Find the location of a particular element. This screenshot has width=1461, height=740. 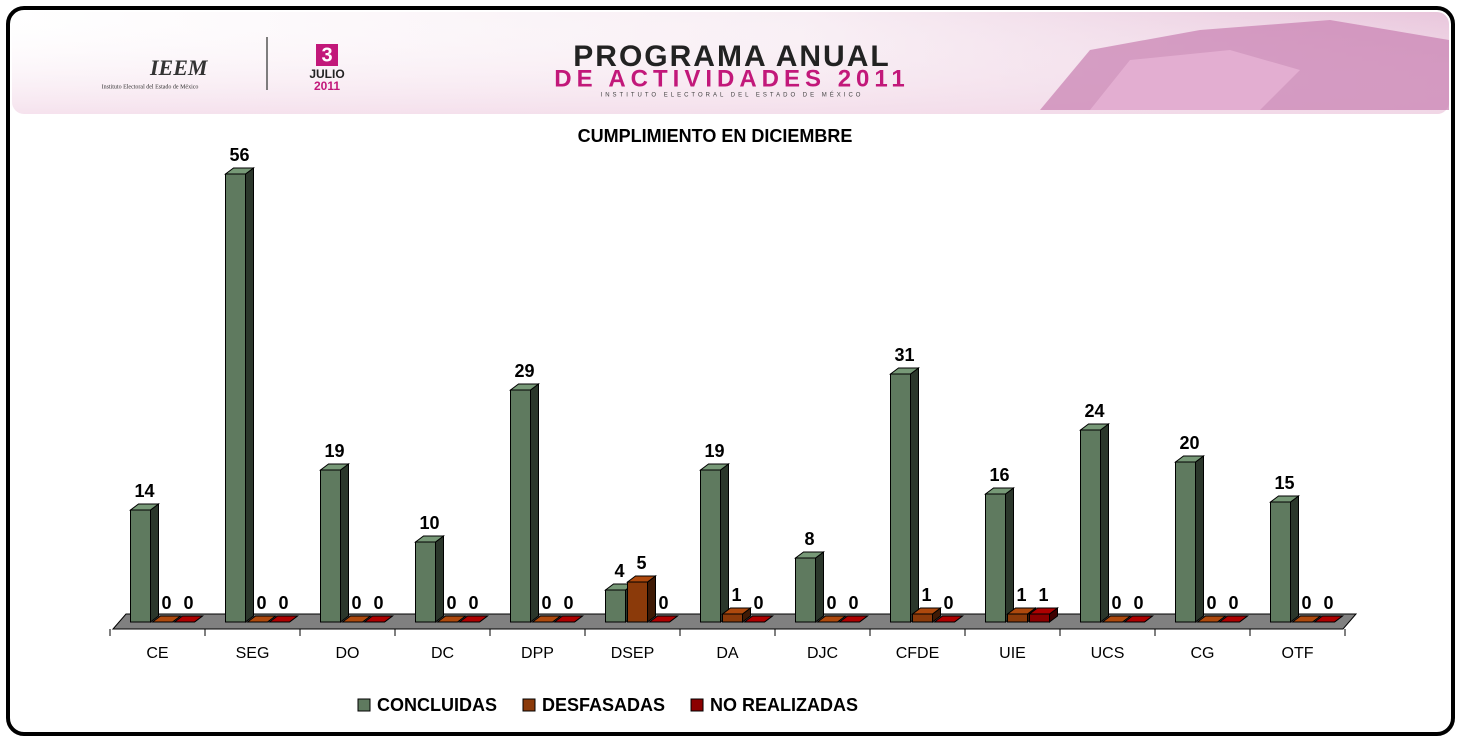

value-label: 8 is located at coordinates (809, 539).